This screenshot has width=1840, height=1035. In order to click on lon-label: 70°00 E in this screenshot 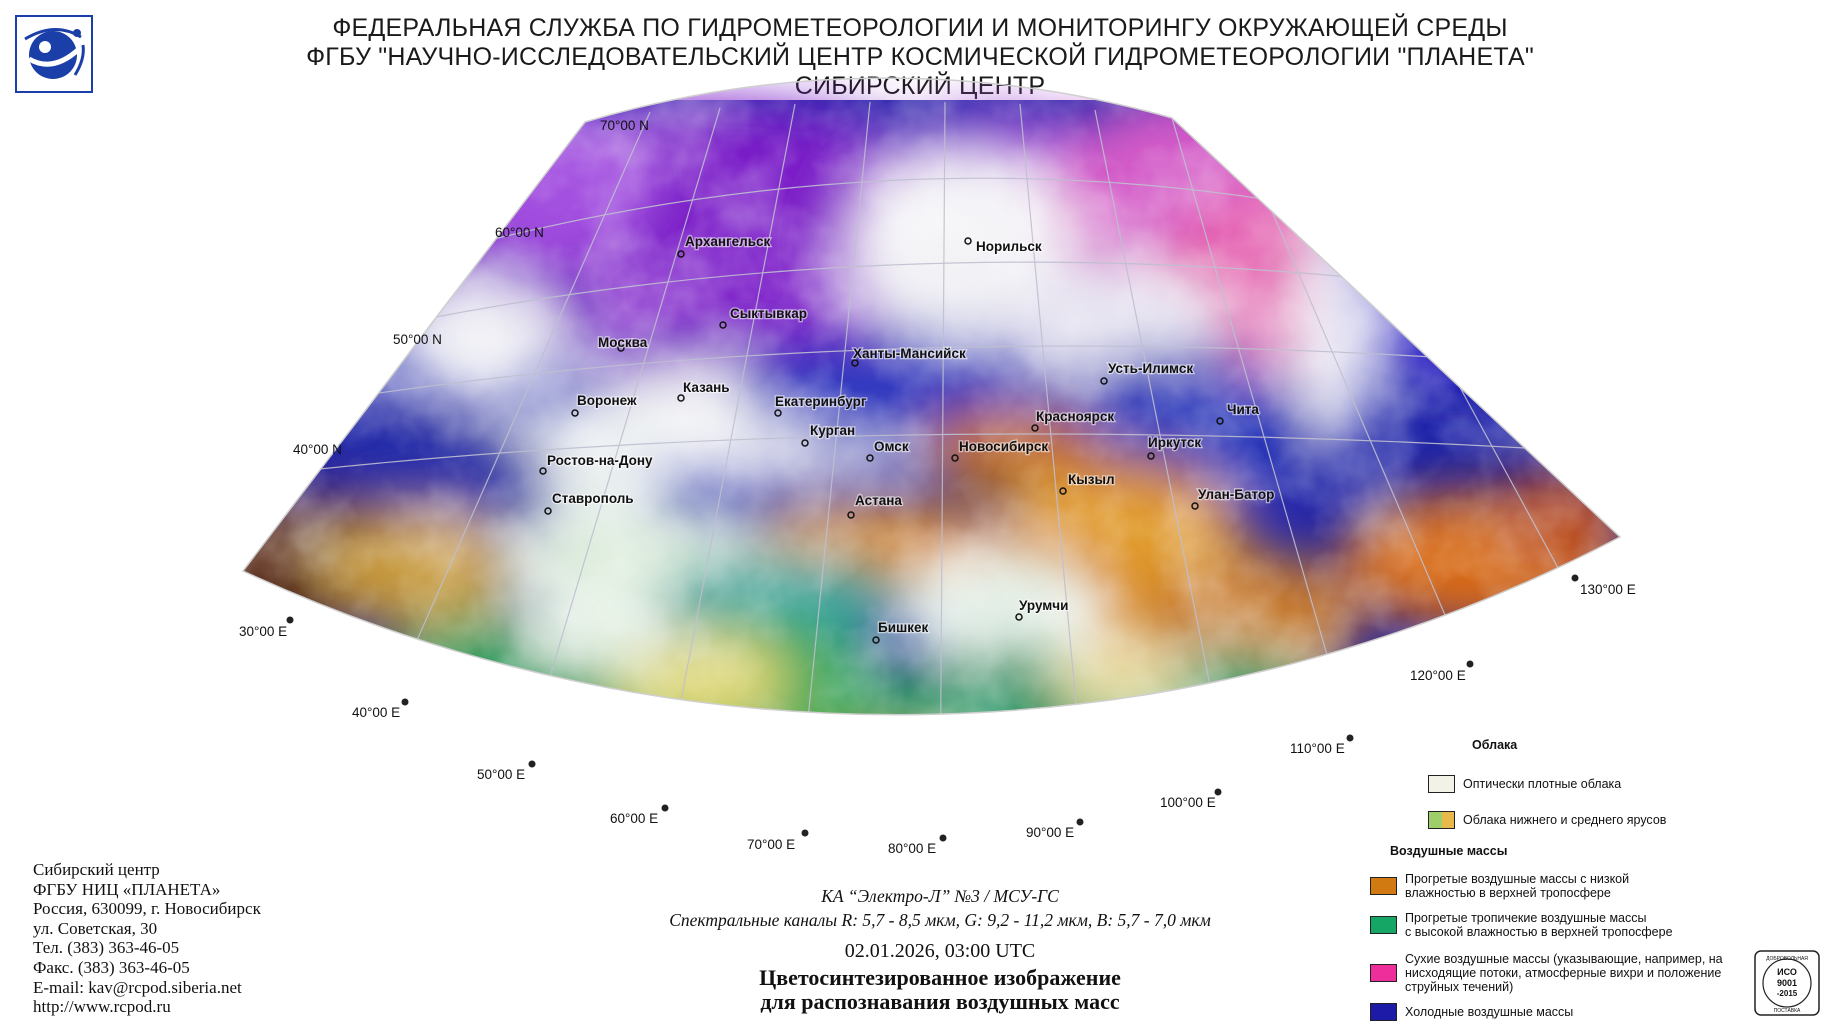, I will do `click(771, 844)`.